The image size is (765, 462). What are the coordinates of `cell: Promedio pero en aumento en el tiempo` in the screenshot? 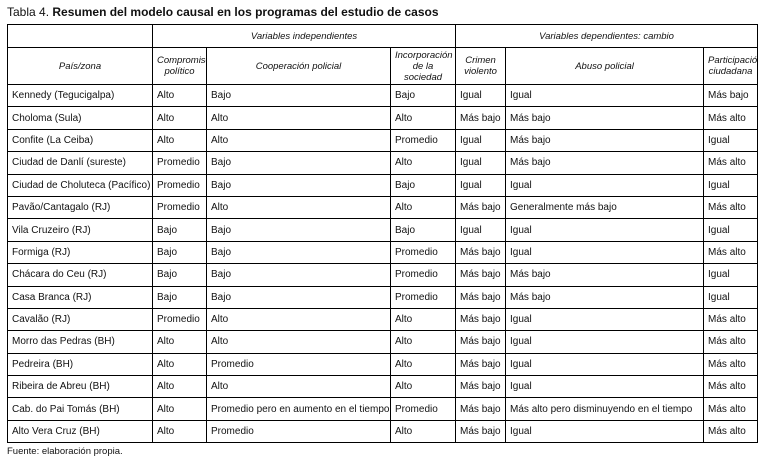 It's located at (298, 409).